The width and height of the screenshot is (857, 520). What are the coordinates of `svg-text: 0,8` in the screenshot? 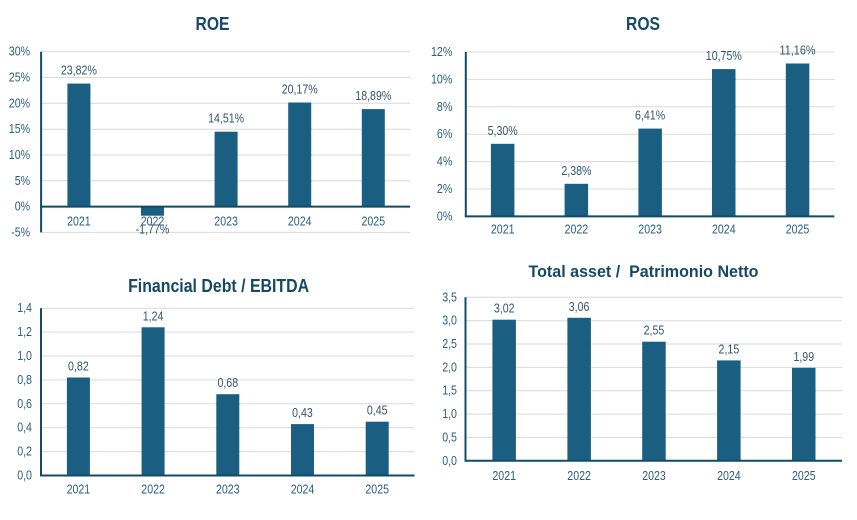 It's located at (24, 380).